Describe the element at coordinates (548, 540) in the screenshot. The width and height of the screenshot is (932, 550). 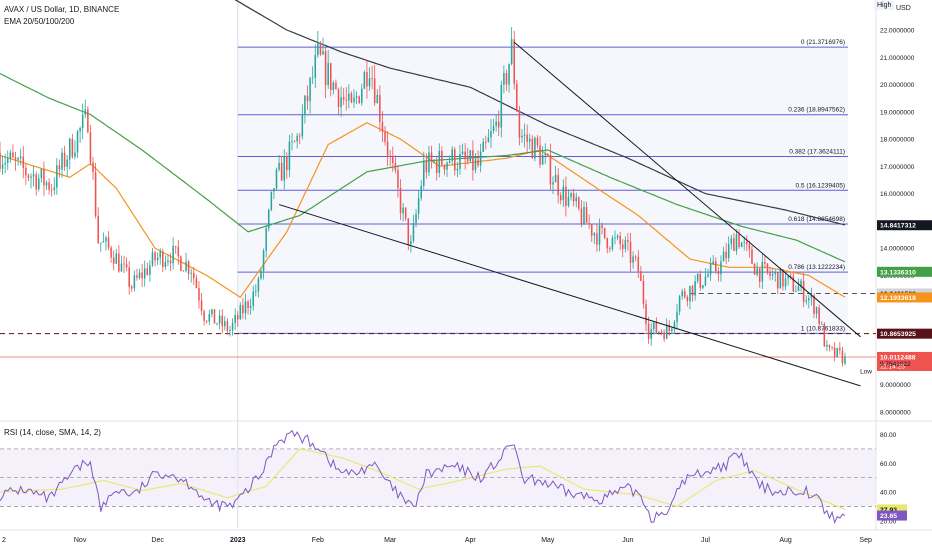
I see `time-tick-label: May` at that location.